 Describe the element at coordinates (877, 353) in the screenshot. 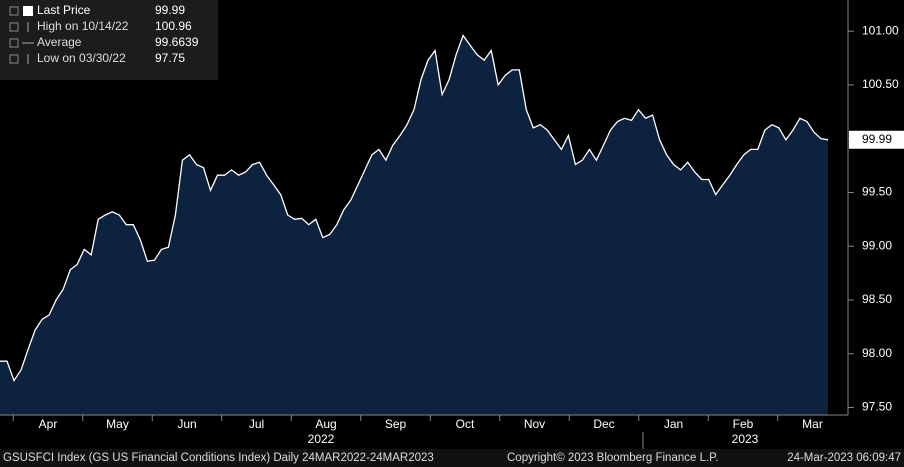

I see `y-tick-label: 98.00` at that location.